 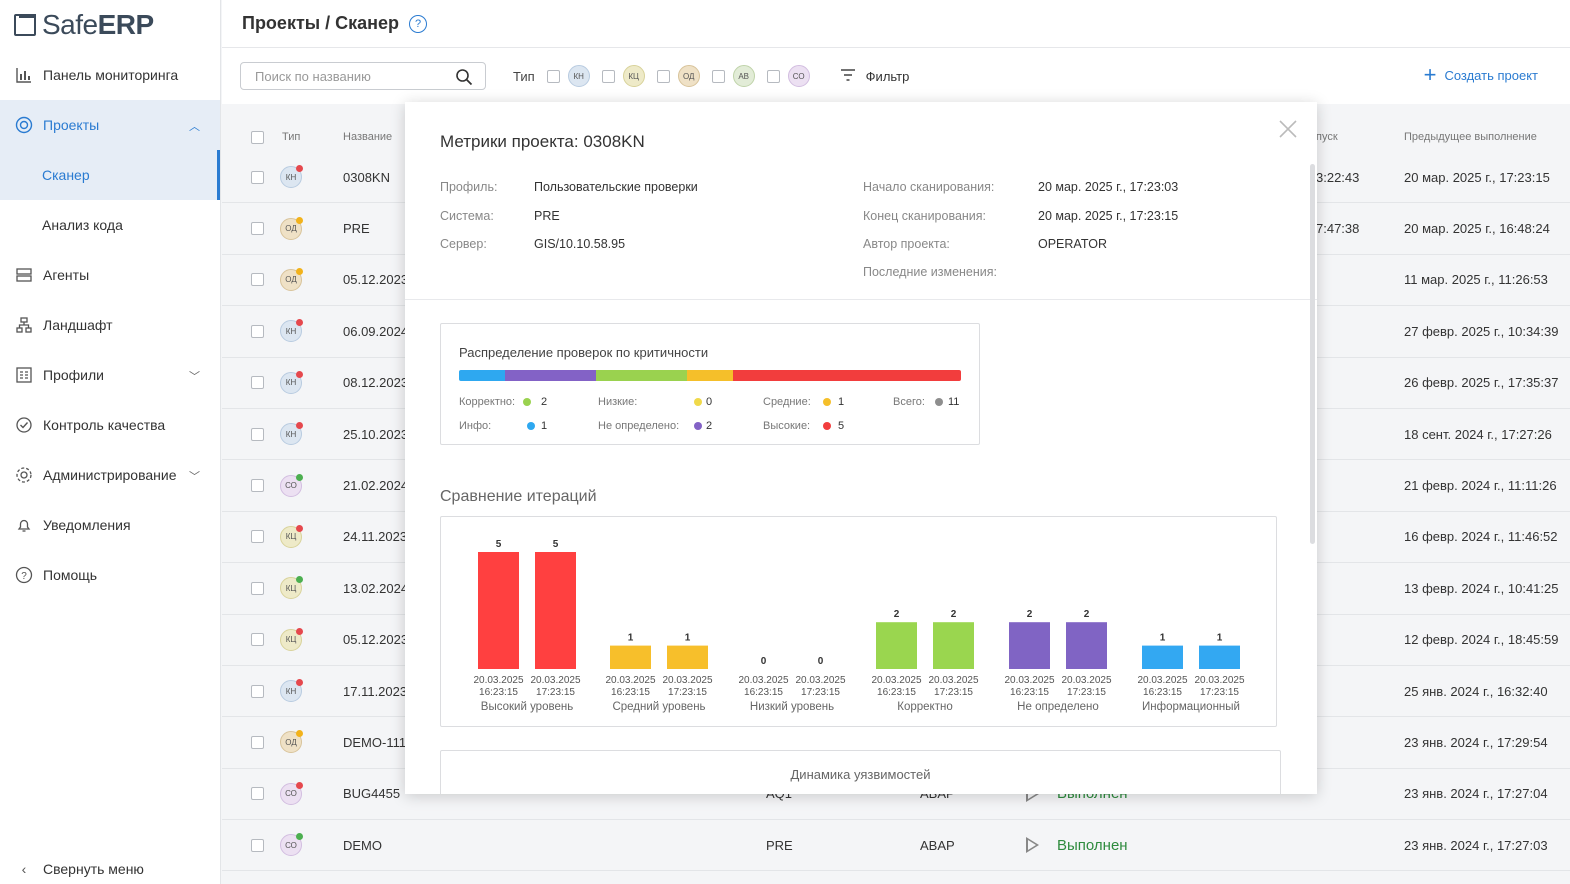 What do you see at coordinates (787, 426) in the screenshot?
I see `legend-label: Высокие:` at bounding box center [787, 426].